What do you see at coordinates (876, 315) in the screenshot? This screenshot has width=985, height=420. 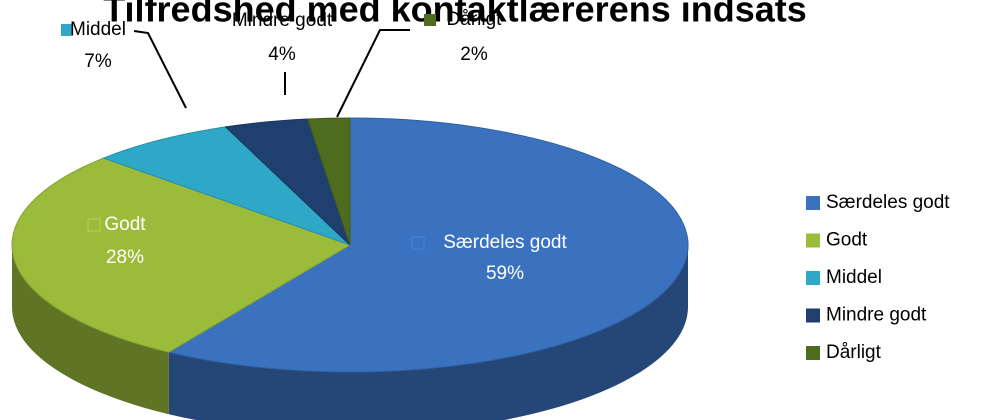 I see `legend-label: Mindre godt` at bounding box center [876, 315].